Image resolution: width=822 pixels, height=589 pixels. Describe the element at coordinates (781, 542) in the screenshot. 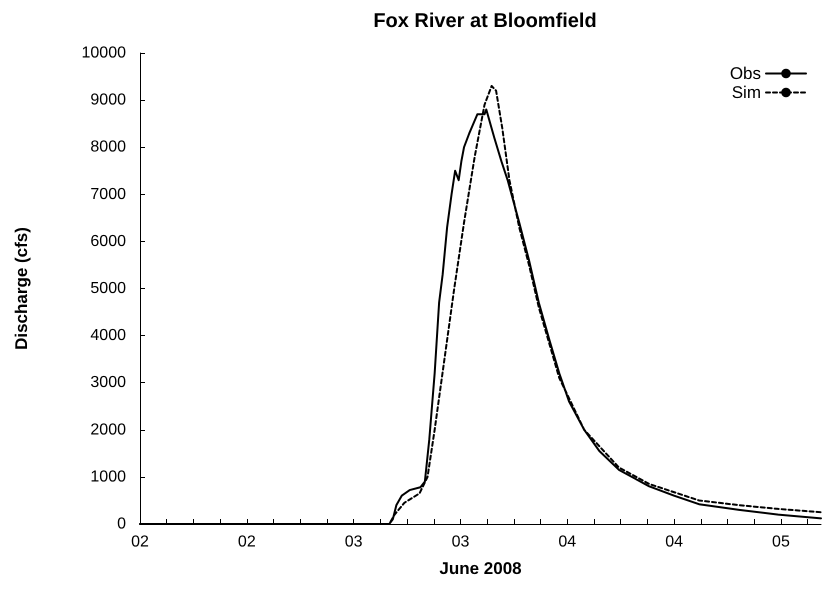

I see `x-tick-label: 05` at that location.